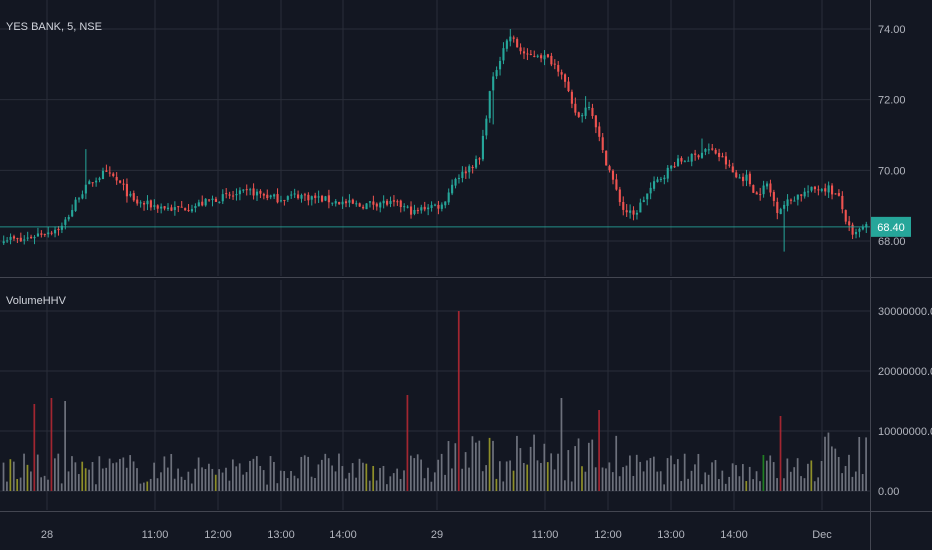 Image resolution: width=932 pixels, height=550 pixels. I want to click on time-axis-tick-label: 13:00, so click(671, 535).